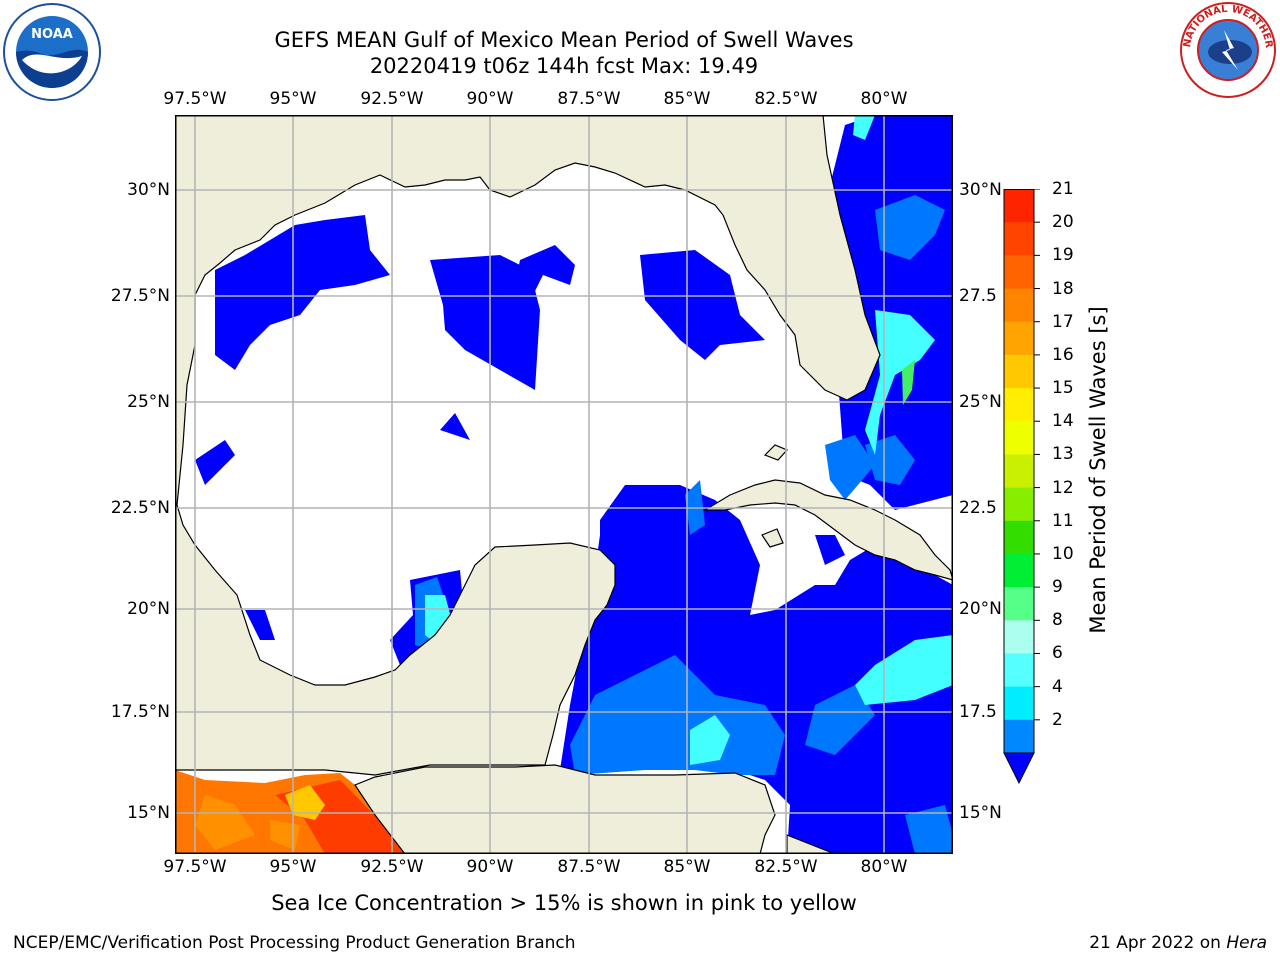 This screenshot has width=1280, height=960. What do you see at coordinates (140, 508) in the screenshot?
I see `lat-label-left: 22.5°N` at bounding box center [140, 508].